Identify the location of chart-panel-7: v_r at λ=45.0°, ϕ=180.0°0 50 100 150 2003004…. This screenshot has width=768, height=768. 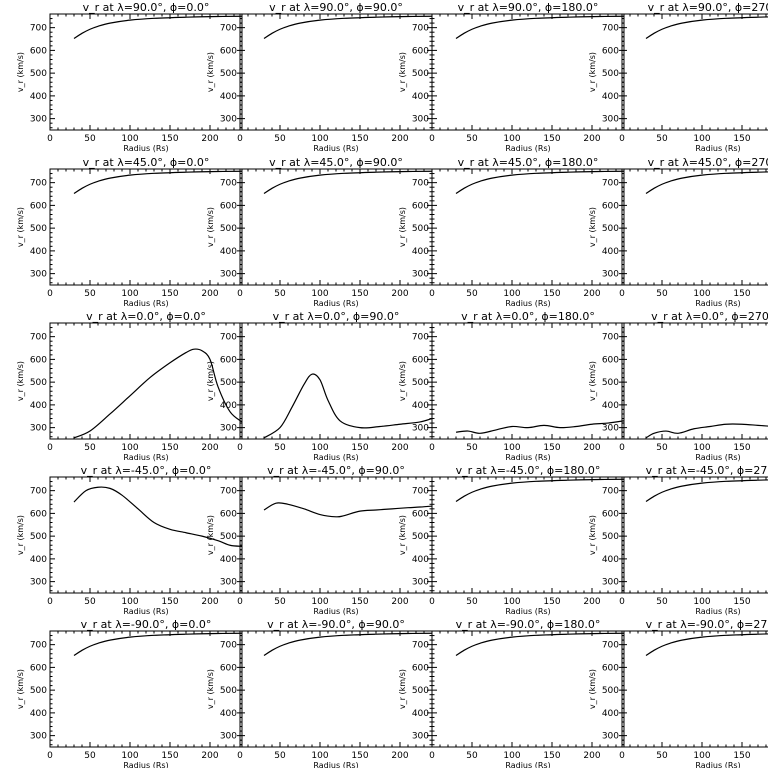
(511, 232).